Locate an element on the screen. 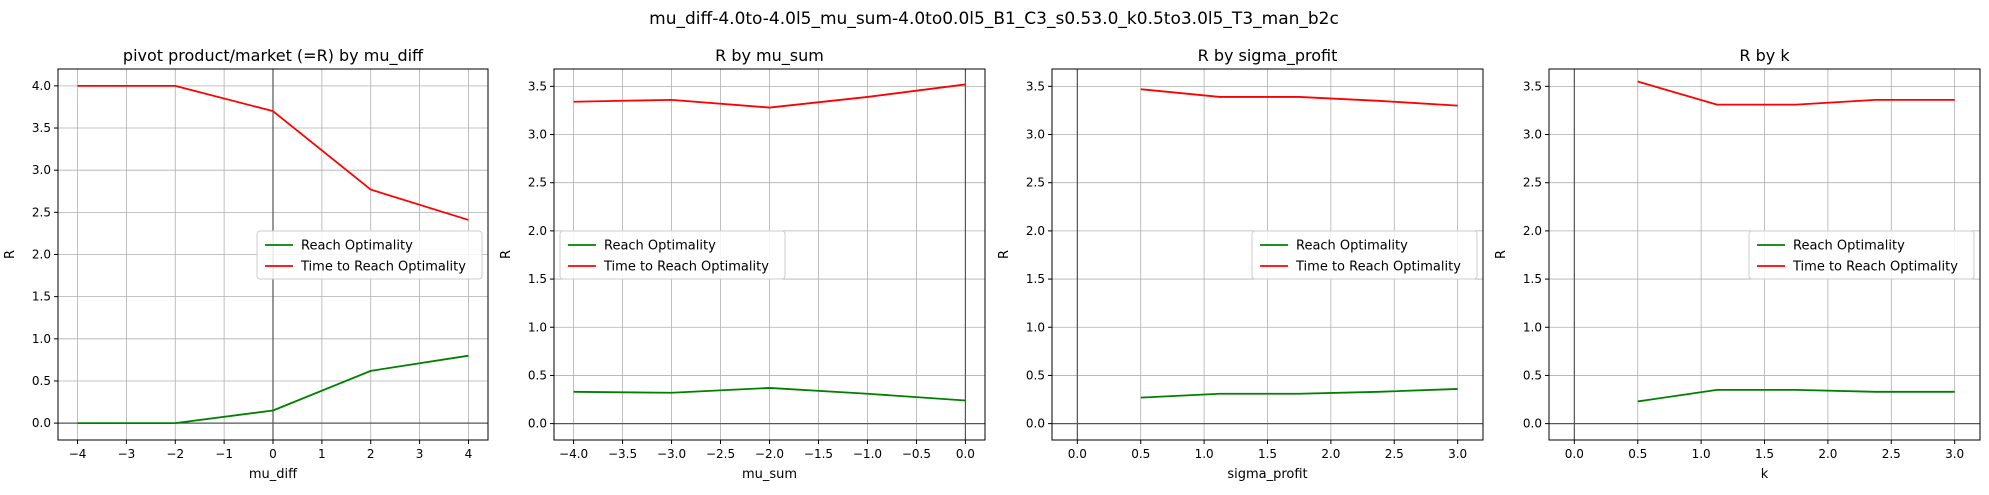 The height and width of the screenshot is (495, 1989). chart-title: R by k is located at coordinates (1764, 55).